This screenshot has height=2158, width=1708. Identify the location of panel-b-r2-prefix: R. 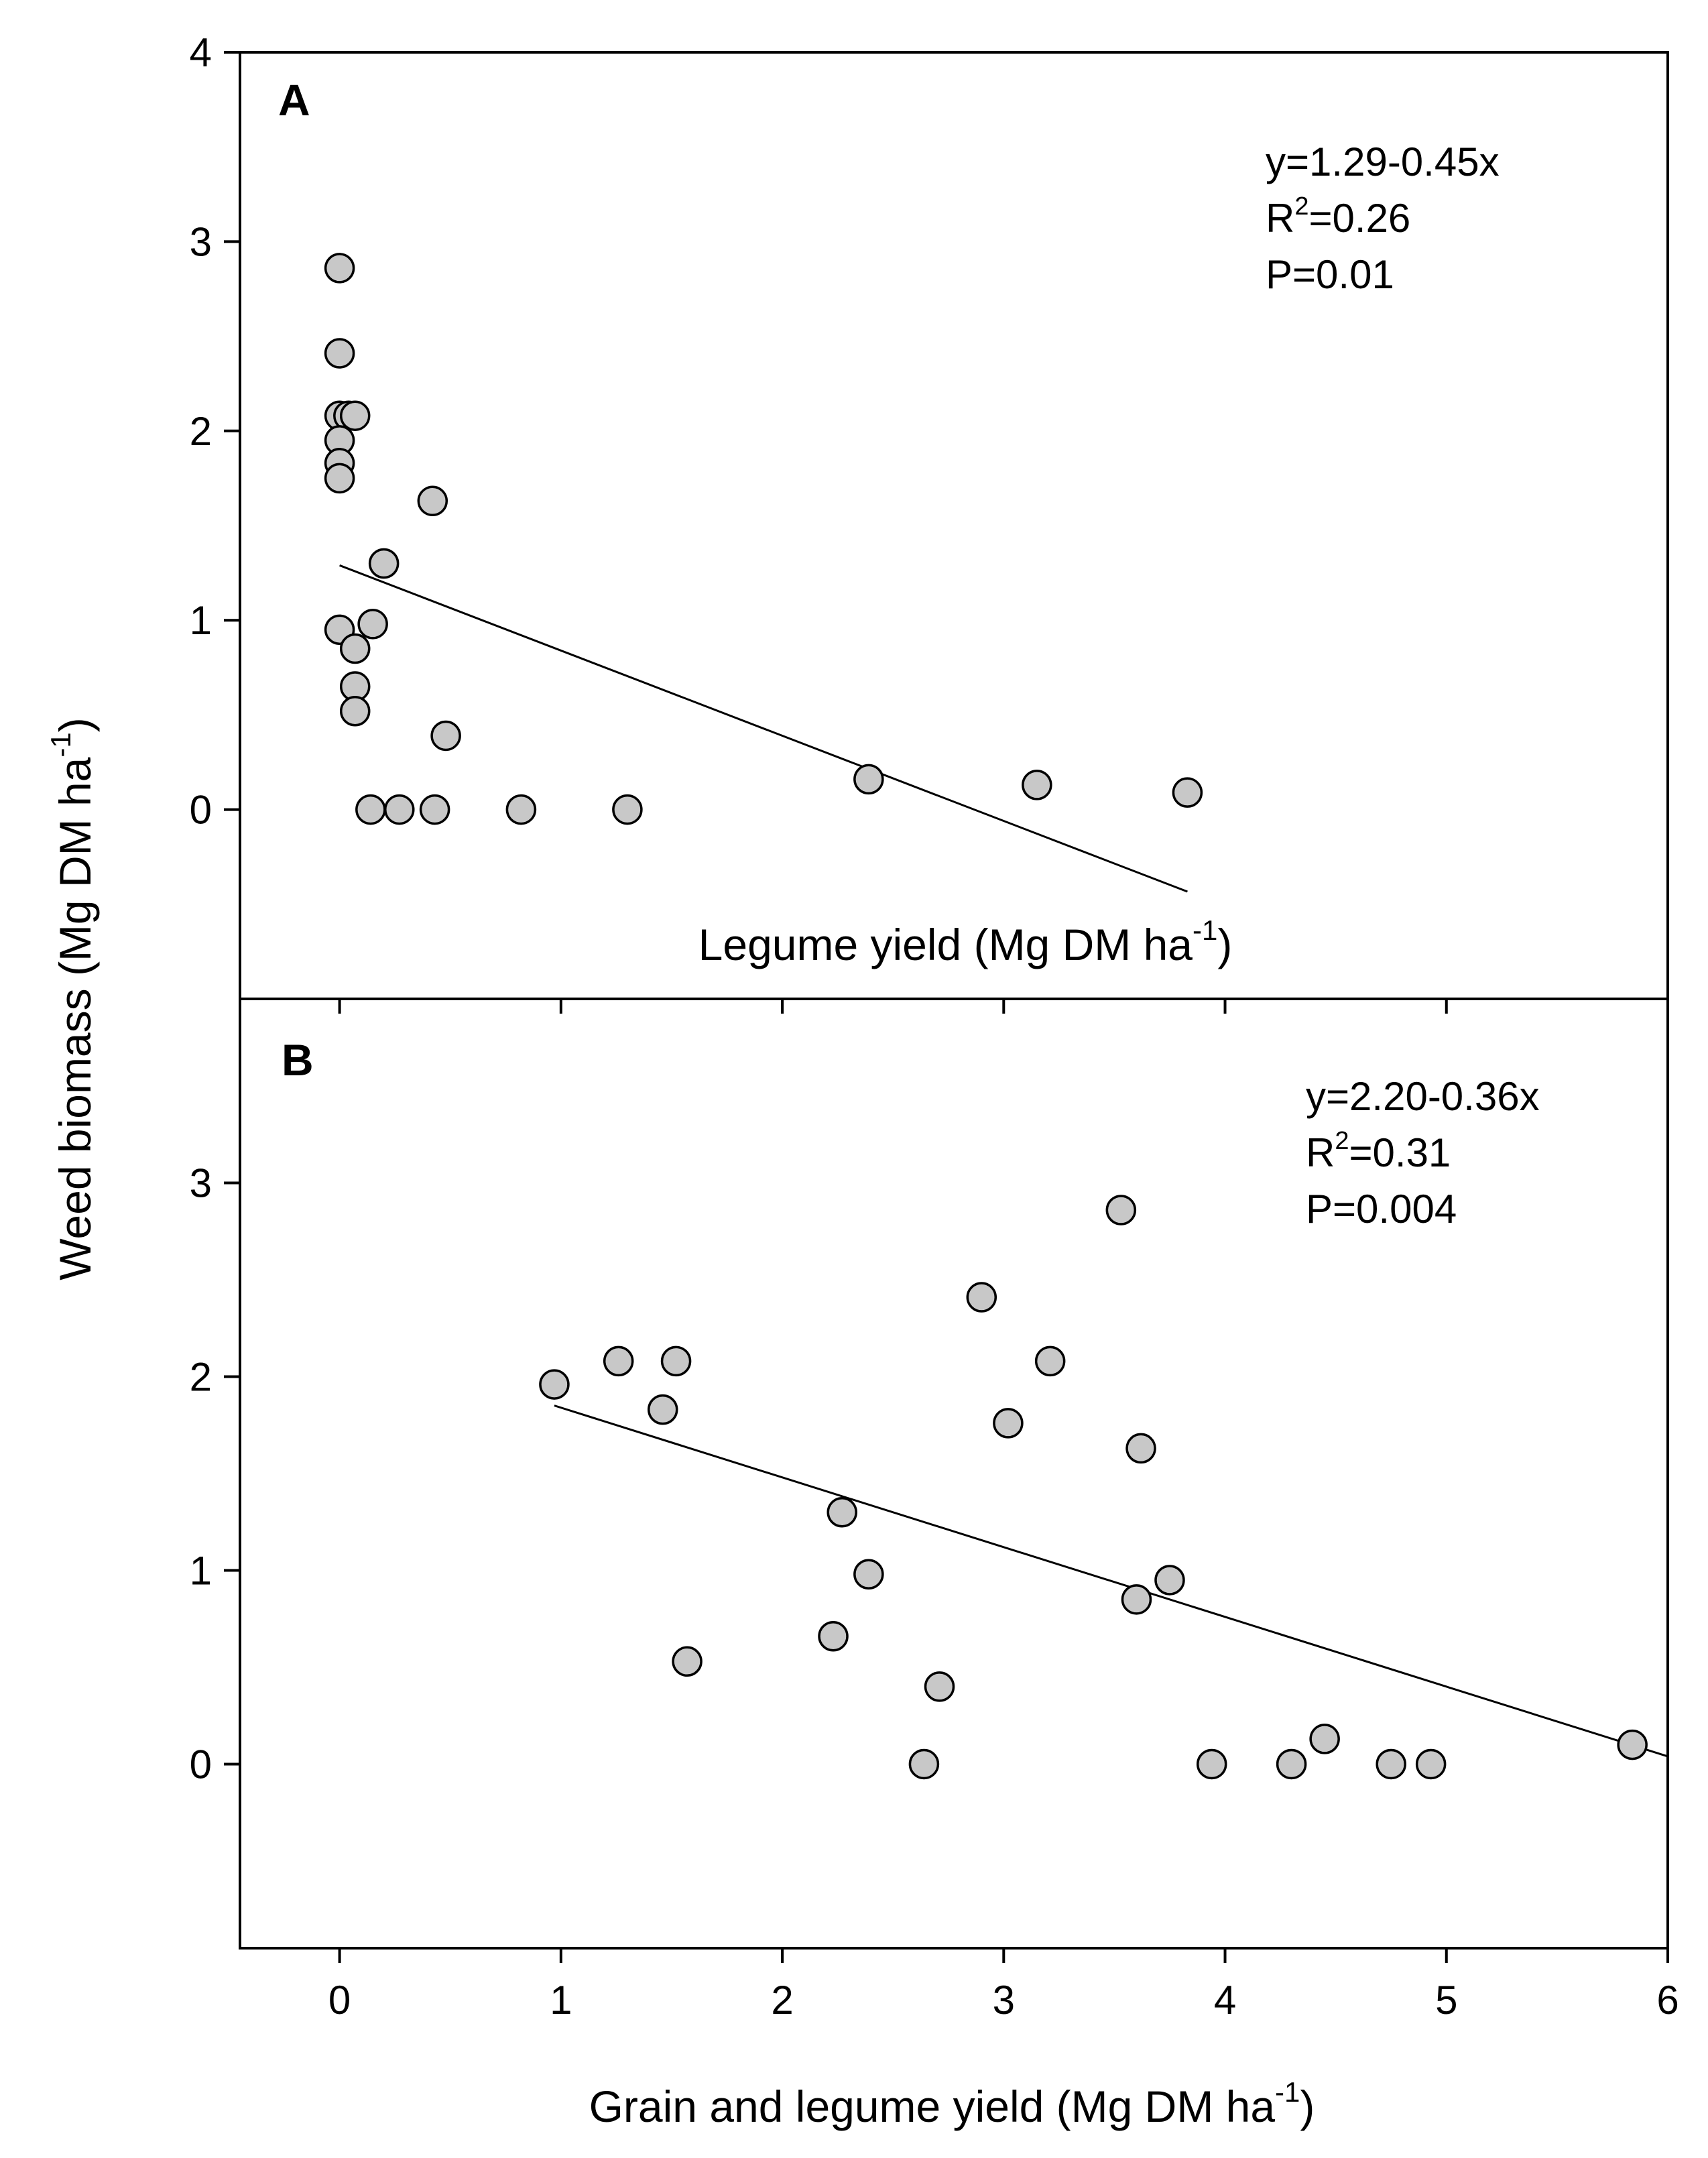
(1320, 1152).